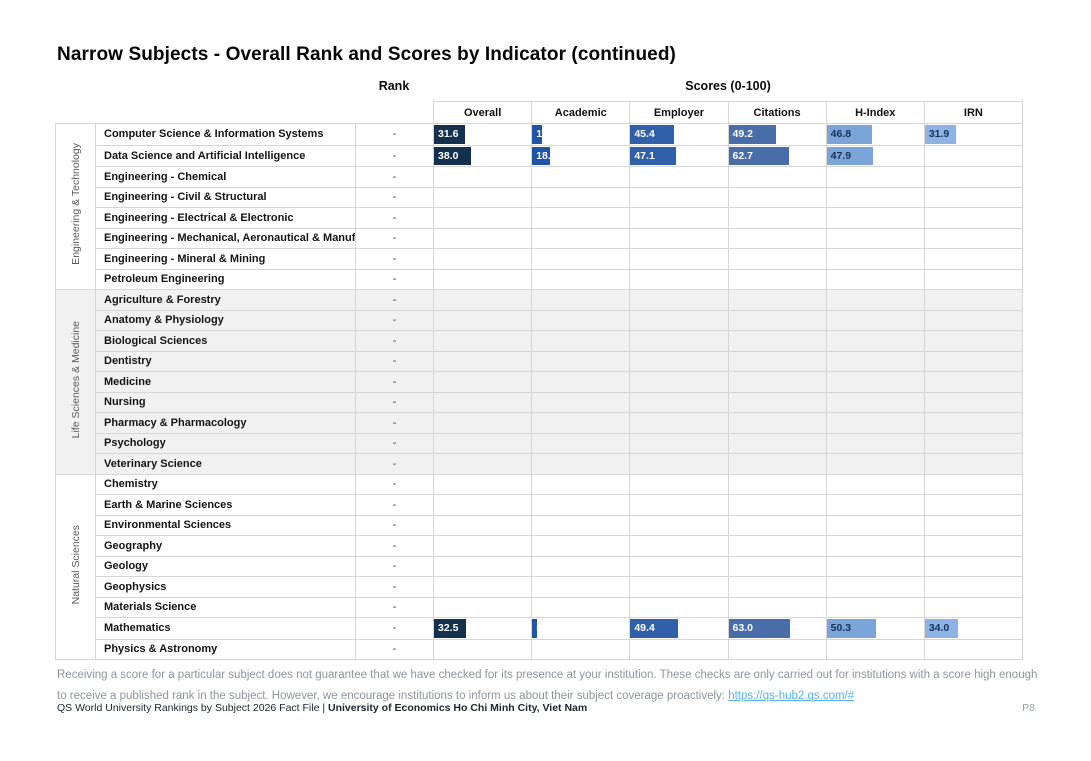  What do you see at coordinates (653, 155) in the screenshot?
I see `score-bar: 47.1` at bounding box center [653, 155].